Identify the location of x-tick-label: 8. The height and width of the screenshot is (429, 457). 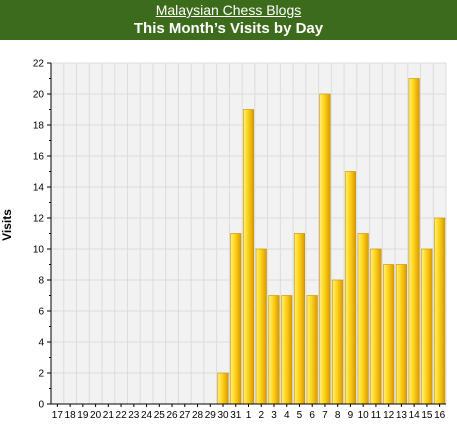
(338, 415).